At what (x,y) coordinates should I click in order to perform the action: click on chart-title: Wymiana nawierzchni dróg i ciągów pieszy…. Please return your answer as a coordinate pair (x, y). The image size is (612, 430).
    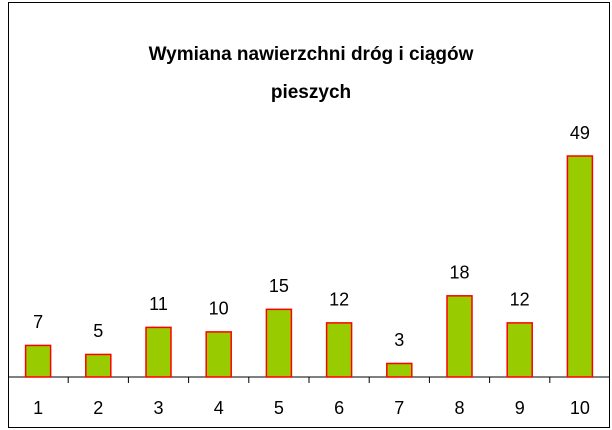
    Looking at the image, I should click on (311, 73).